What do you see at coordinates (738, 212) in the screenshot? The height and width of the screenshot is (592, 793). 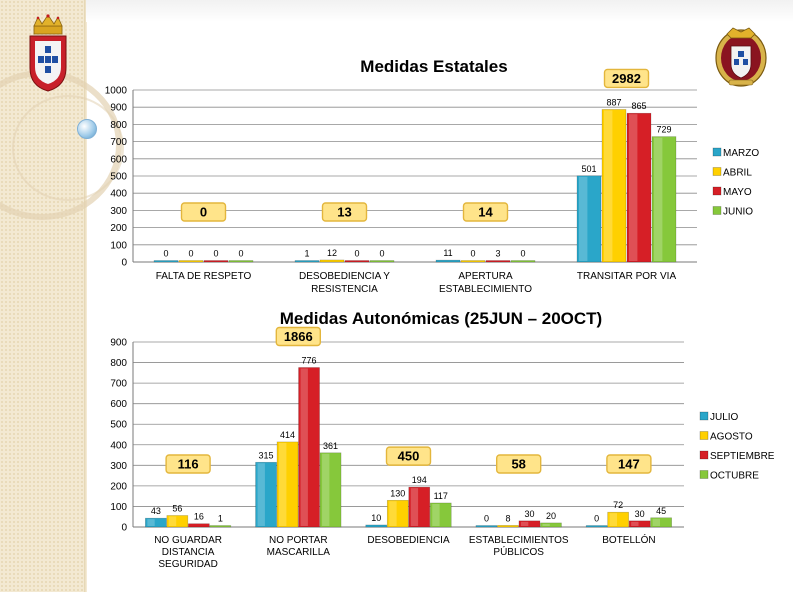 I see `legend-label: JUNIO` at bounding box center [738, 212].